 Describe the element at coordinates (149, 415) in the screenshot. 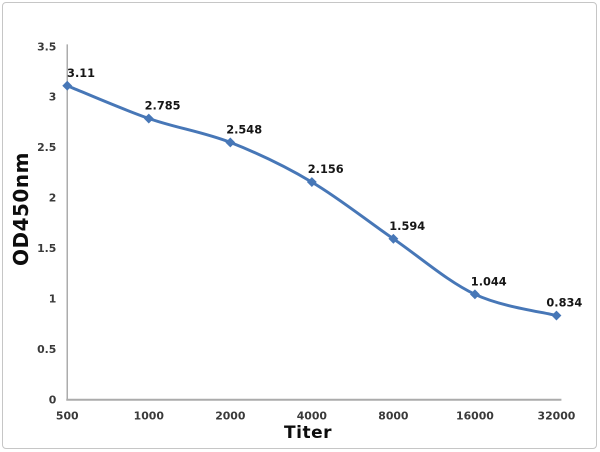

I see `x-tick-label: 1000` at that location.